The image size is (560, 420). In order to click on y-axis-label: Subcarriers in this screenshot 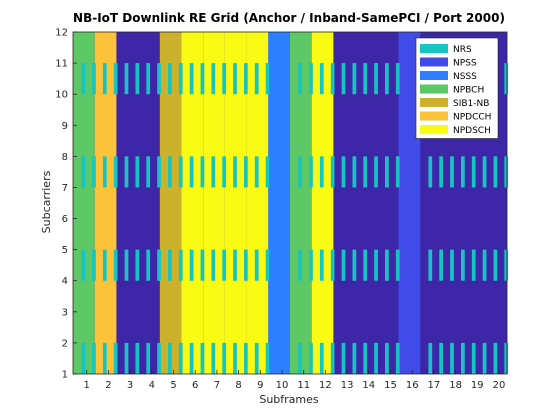, I will do `click(46, 201)`.